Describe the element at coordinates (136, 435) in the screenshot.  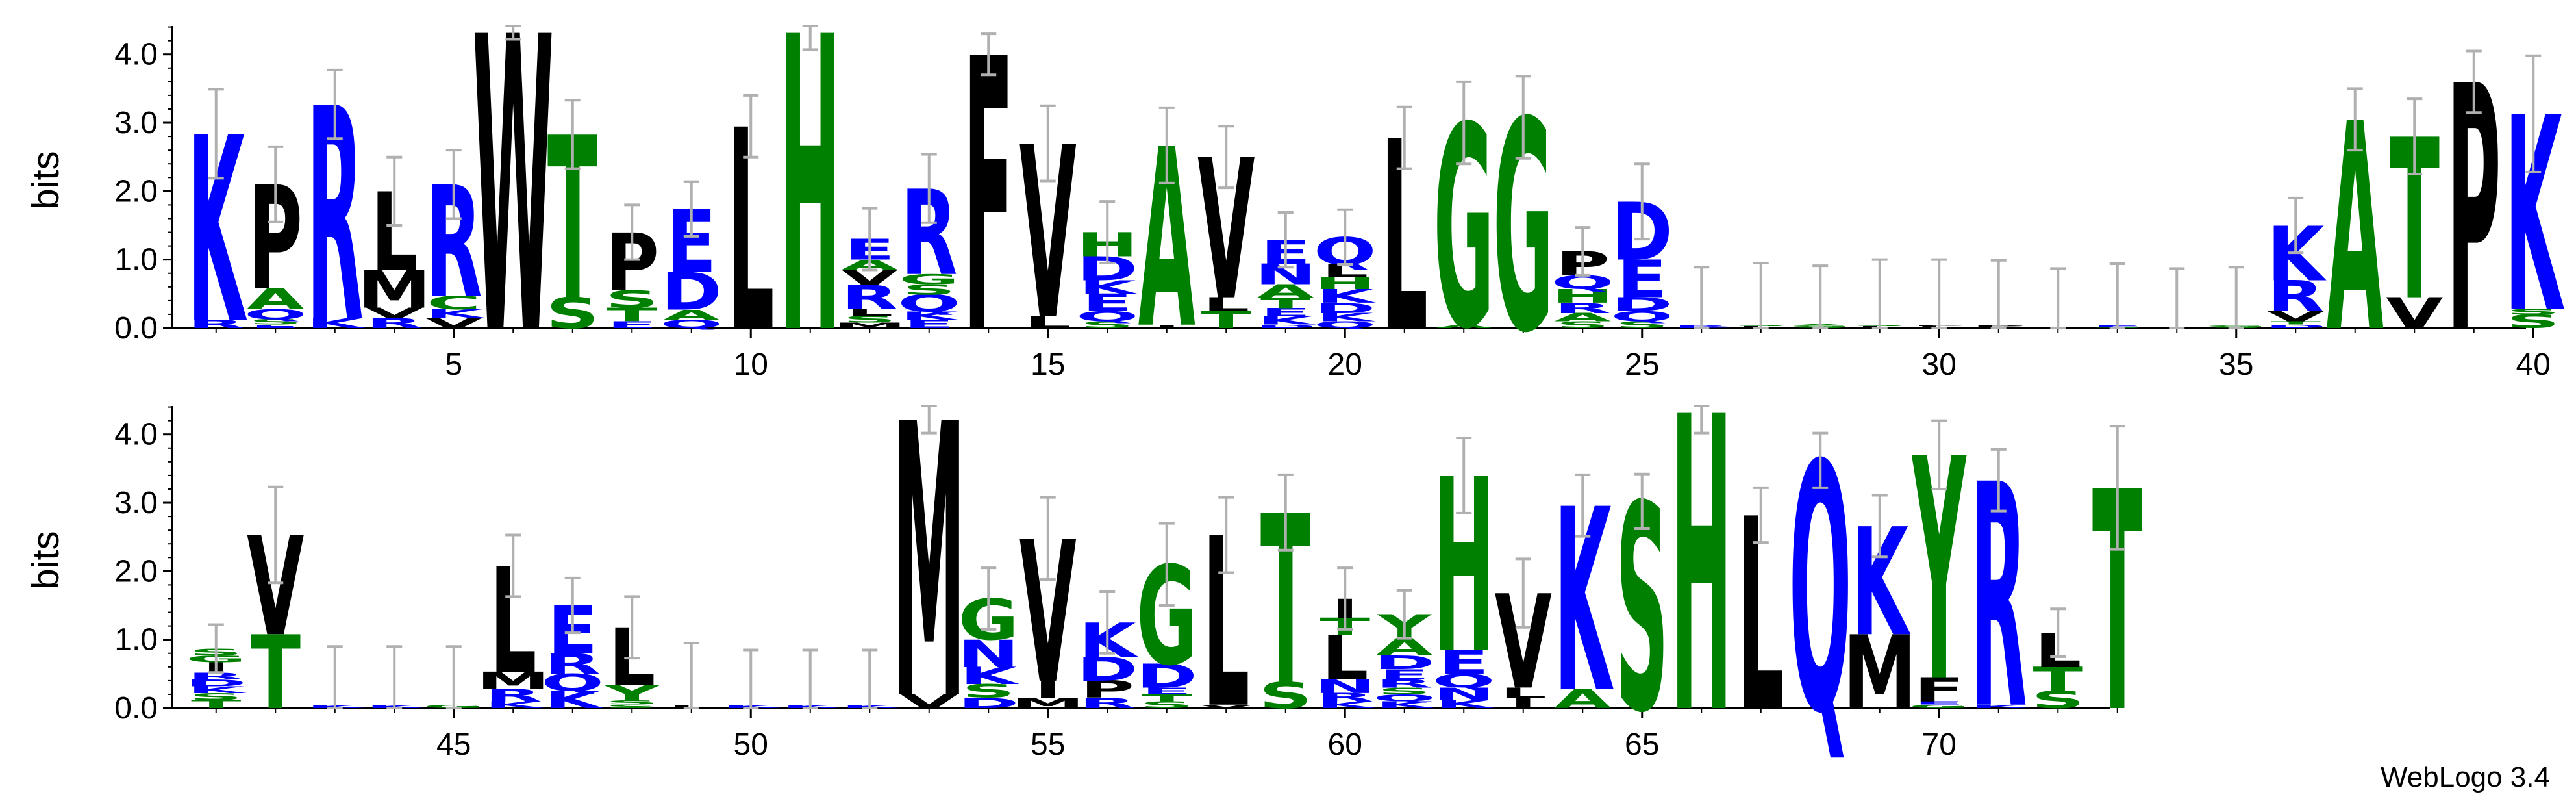
I see `y-tick-label: 4.0` at that location.